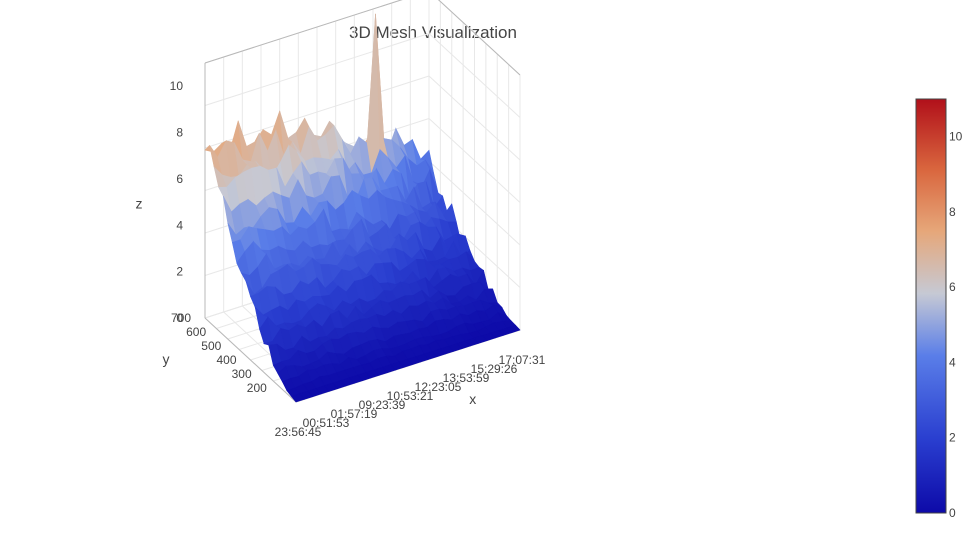 The height and width of the screenshot is (538, 970). Describe the element at coordinates (257, 388) in the screenshot. I see `y-tick-label: 200` at that location.